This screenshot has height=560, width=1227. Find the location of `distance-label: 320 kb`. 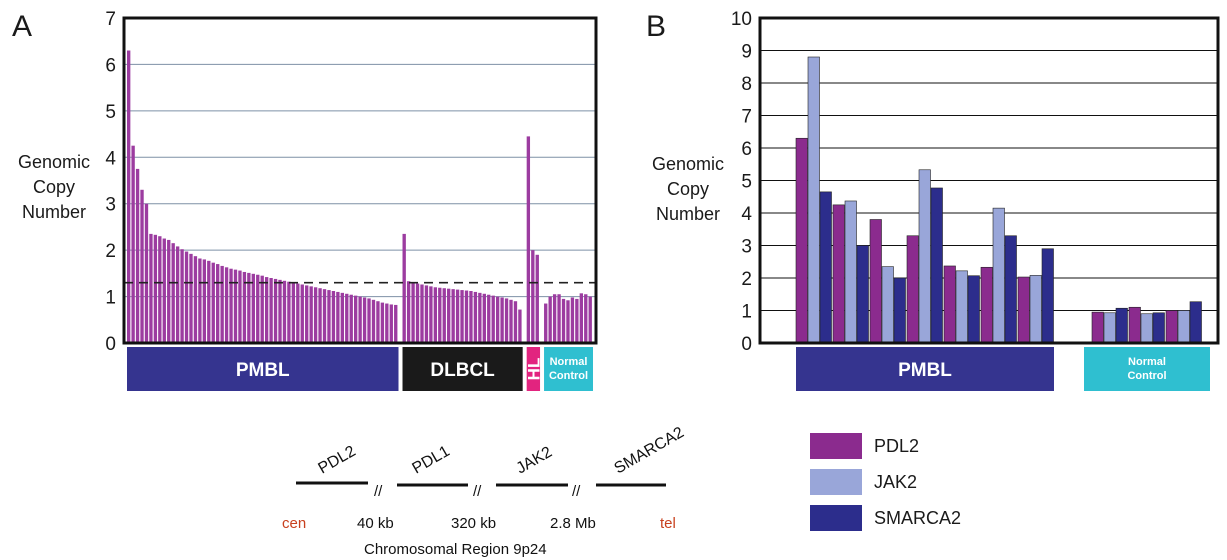

distance-label: 320 kb is located at coordinates (473, 523).